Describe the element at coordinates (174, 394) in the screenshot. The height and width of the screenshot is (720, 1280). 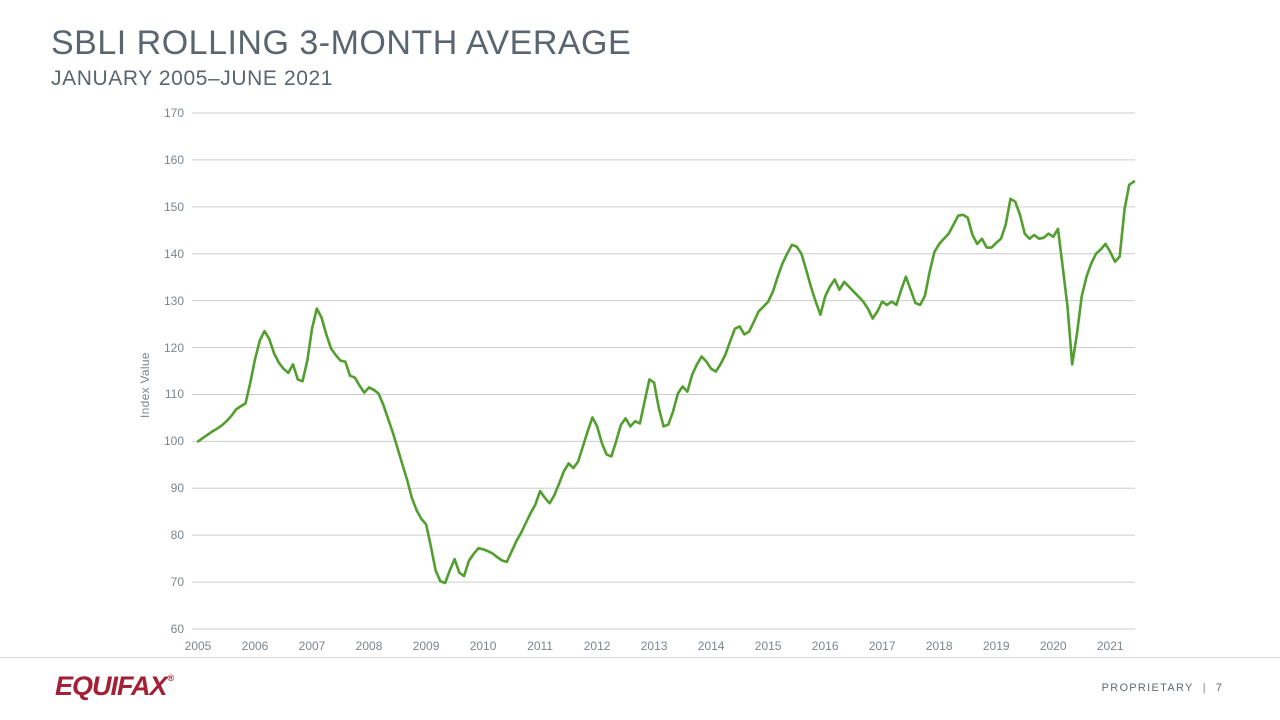
I see `y-tick-label: 110` at that location.